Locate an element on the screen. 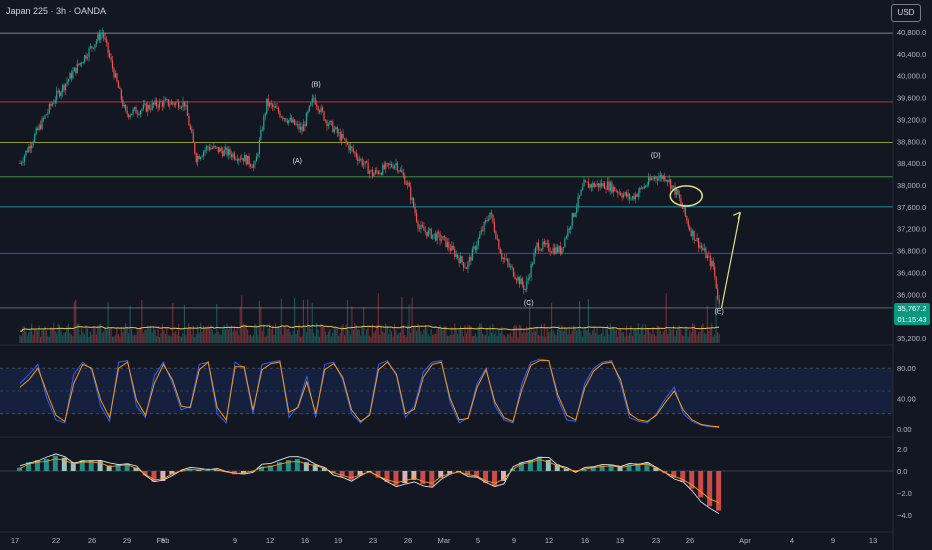 The width and height of the screenshot is (932, 550). time-axis-label: 5 is located at coordinates (163, 540).